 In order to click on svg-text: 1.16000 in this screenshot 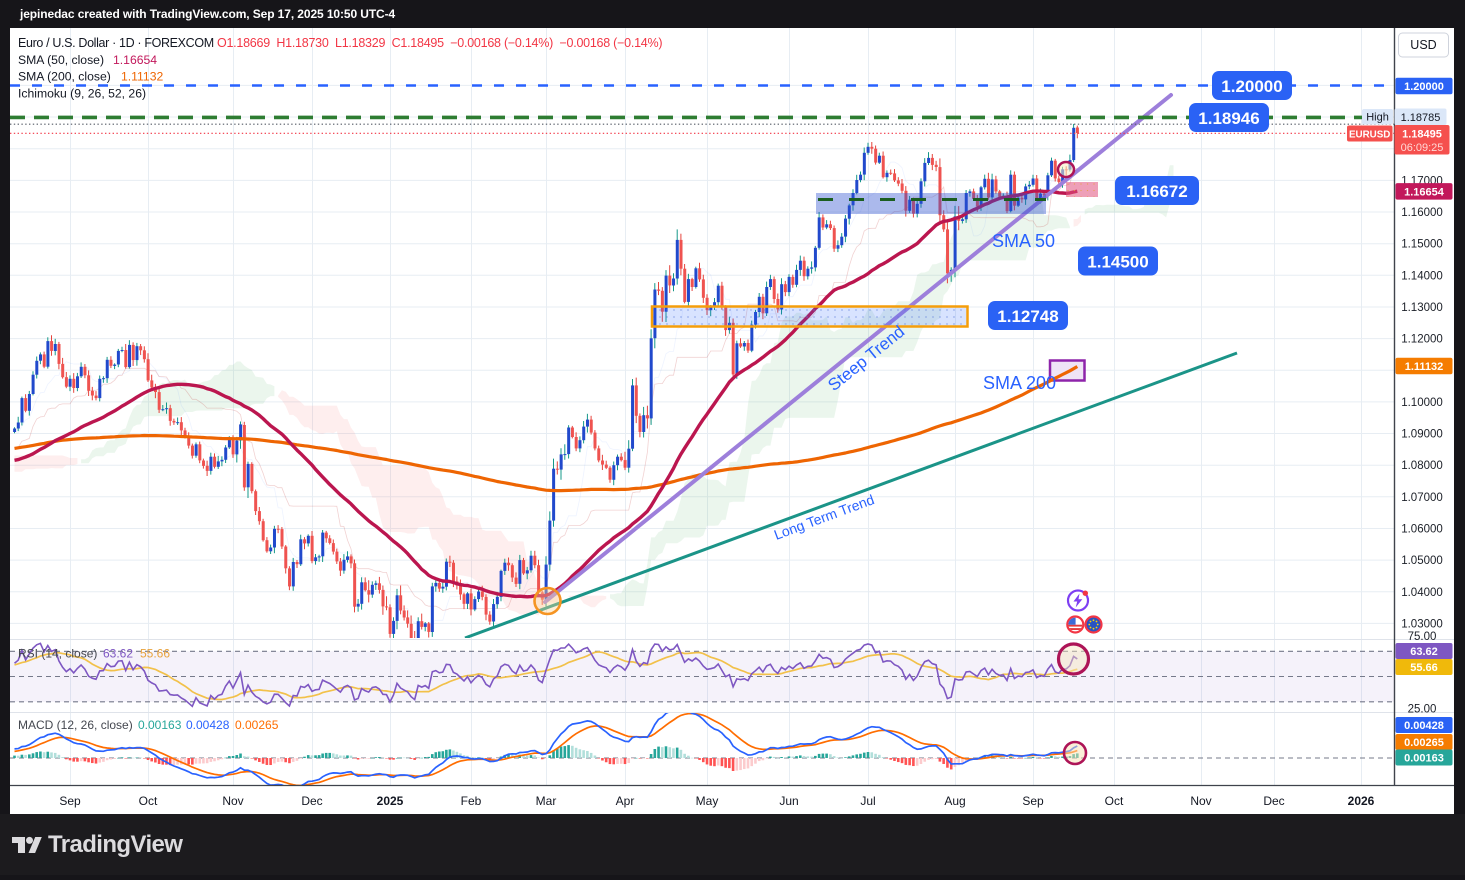, I will do `click(1422, 213)`.